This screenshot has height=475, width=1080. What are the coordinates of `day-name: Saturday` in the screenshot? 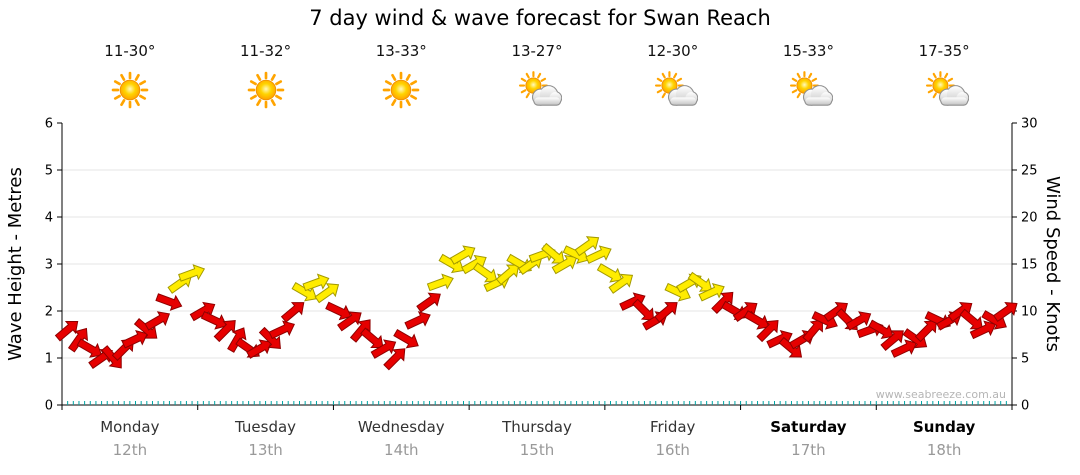 It's located at (808, 427).